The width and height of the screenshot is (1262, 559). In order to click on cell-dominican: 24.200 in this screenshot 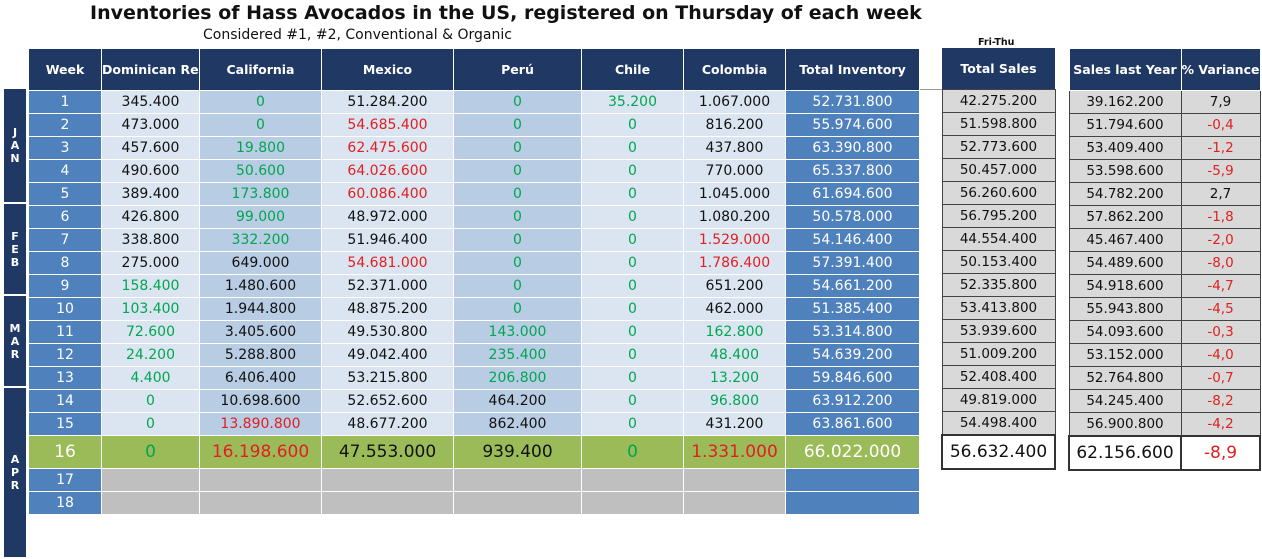, I will do `click(150, 355)`.